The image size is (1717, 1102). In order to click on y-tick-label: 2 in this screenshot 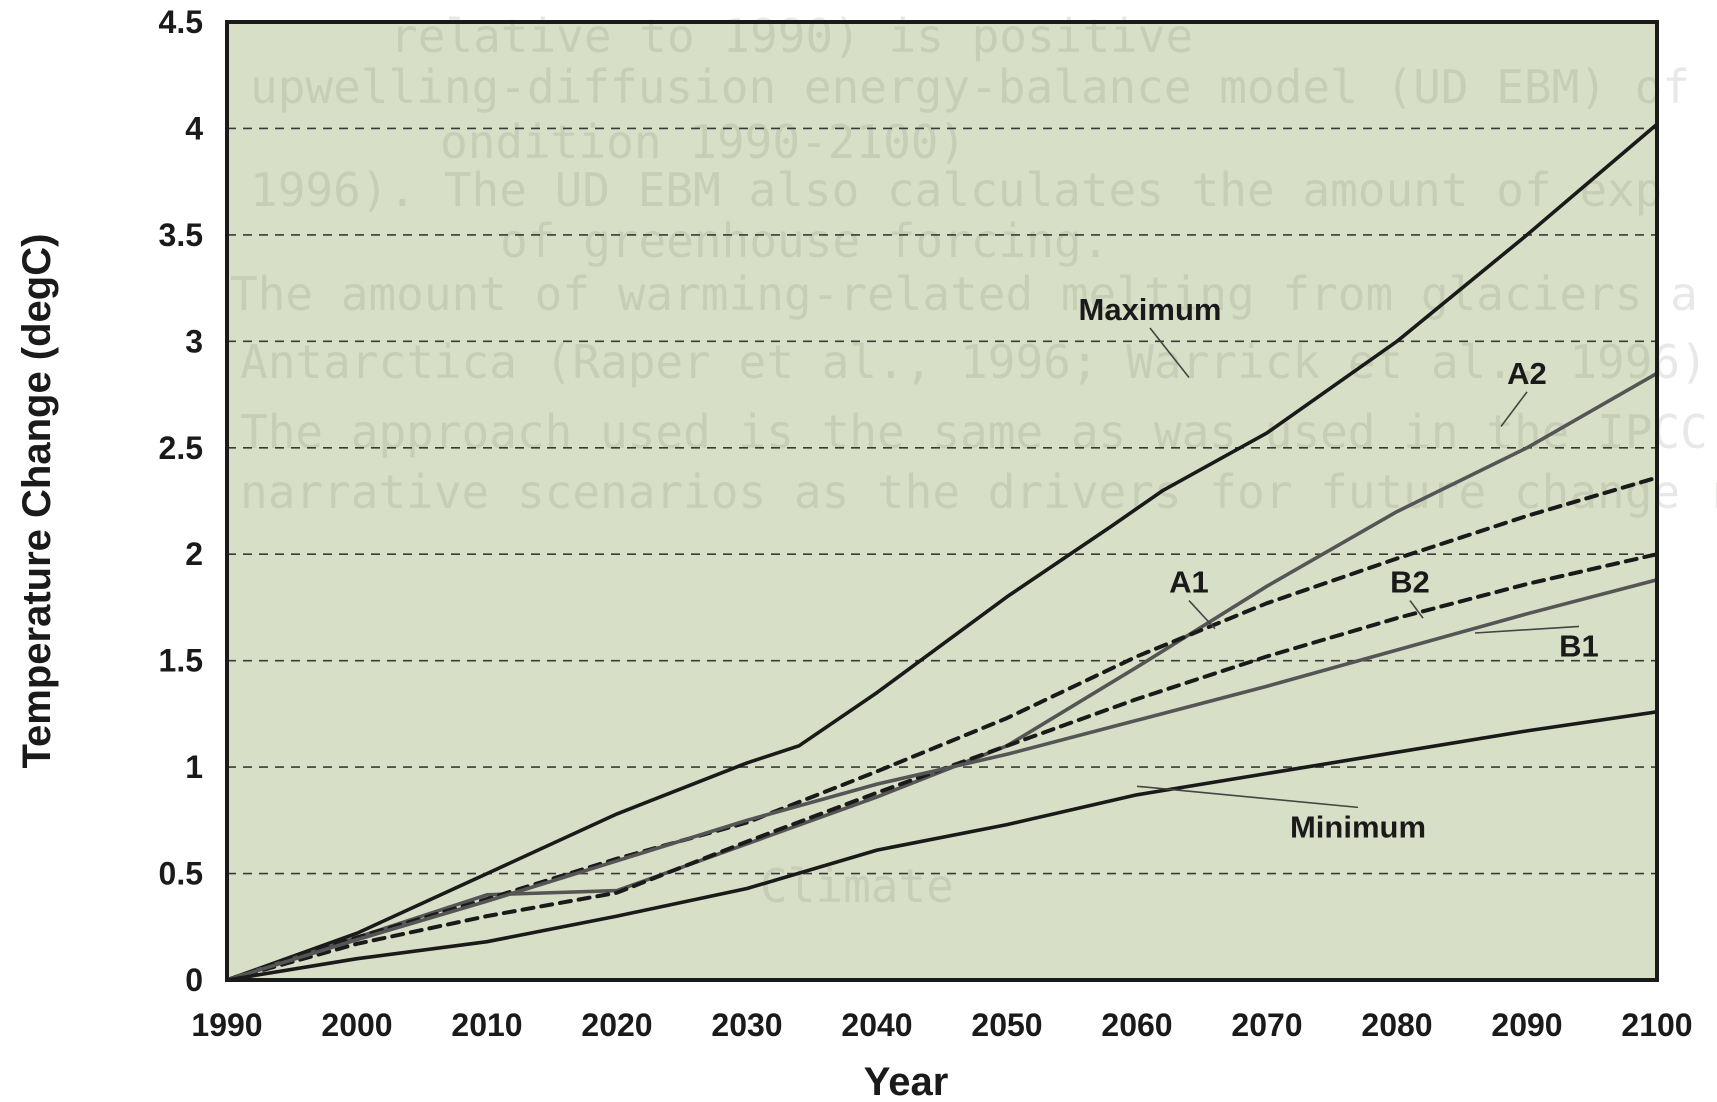, I will do `click(194, 554)`.